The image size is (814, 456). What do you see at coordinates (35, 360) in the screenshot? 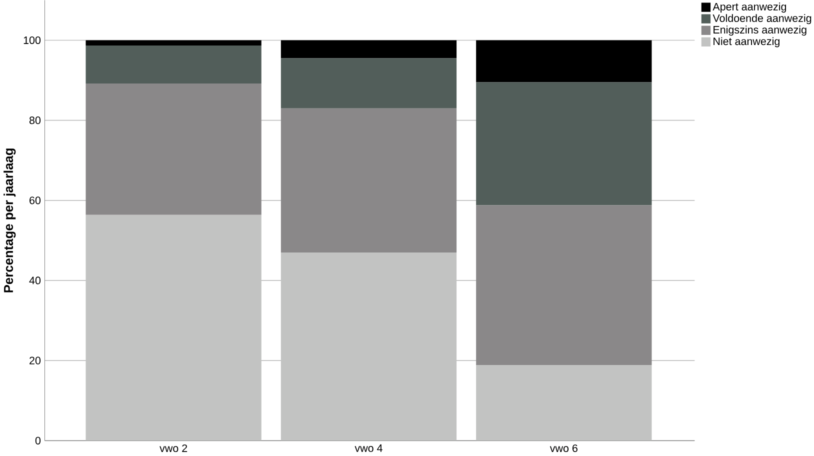
I see `y-tick-label: 20` at bounding box center [35, 360].